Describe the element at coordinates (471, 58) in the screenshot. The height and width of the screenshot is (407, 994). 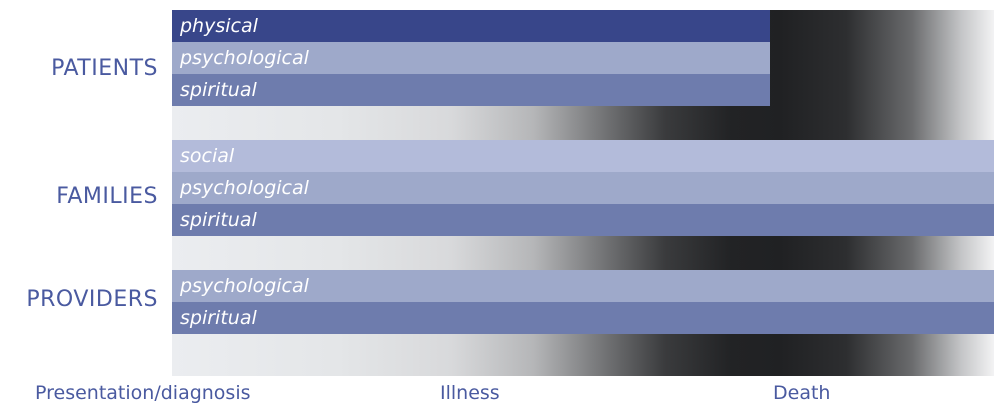
I see `patients-bar-psychological: psychological` at that location.